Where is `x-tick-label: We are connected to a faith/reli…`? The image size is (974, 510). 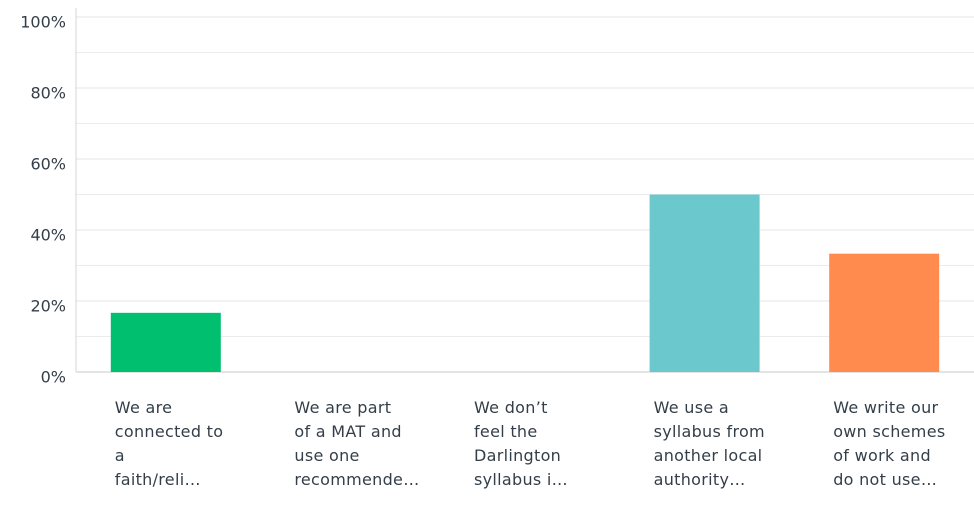 x-tick-label: We are connected to a faith/reli… is located at coordinates (169, 443).